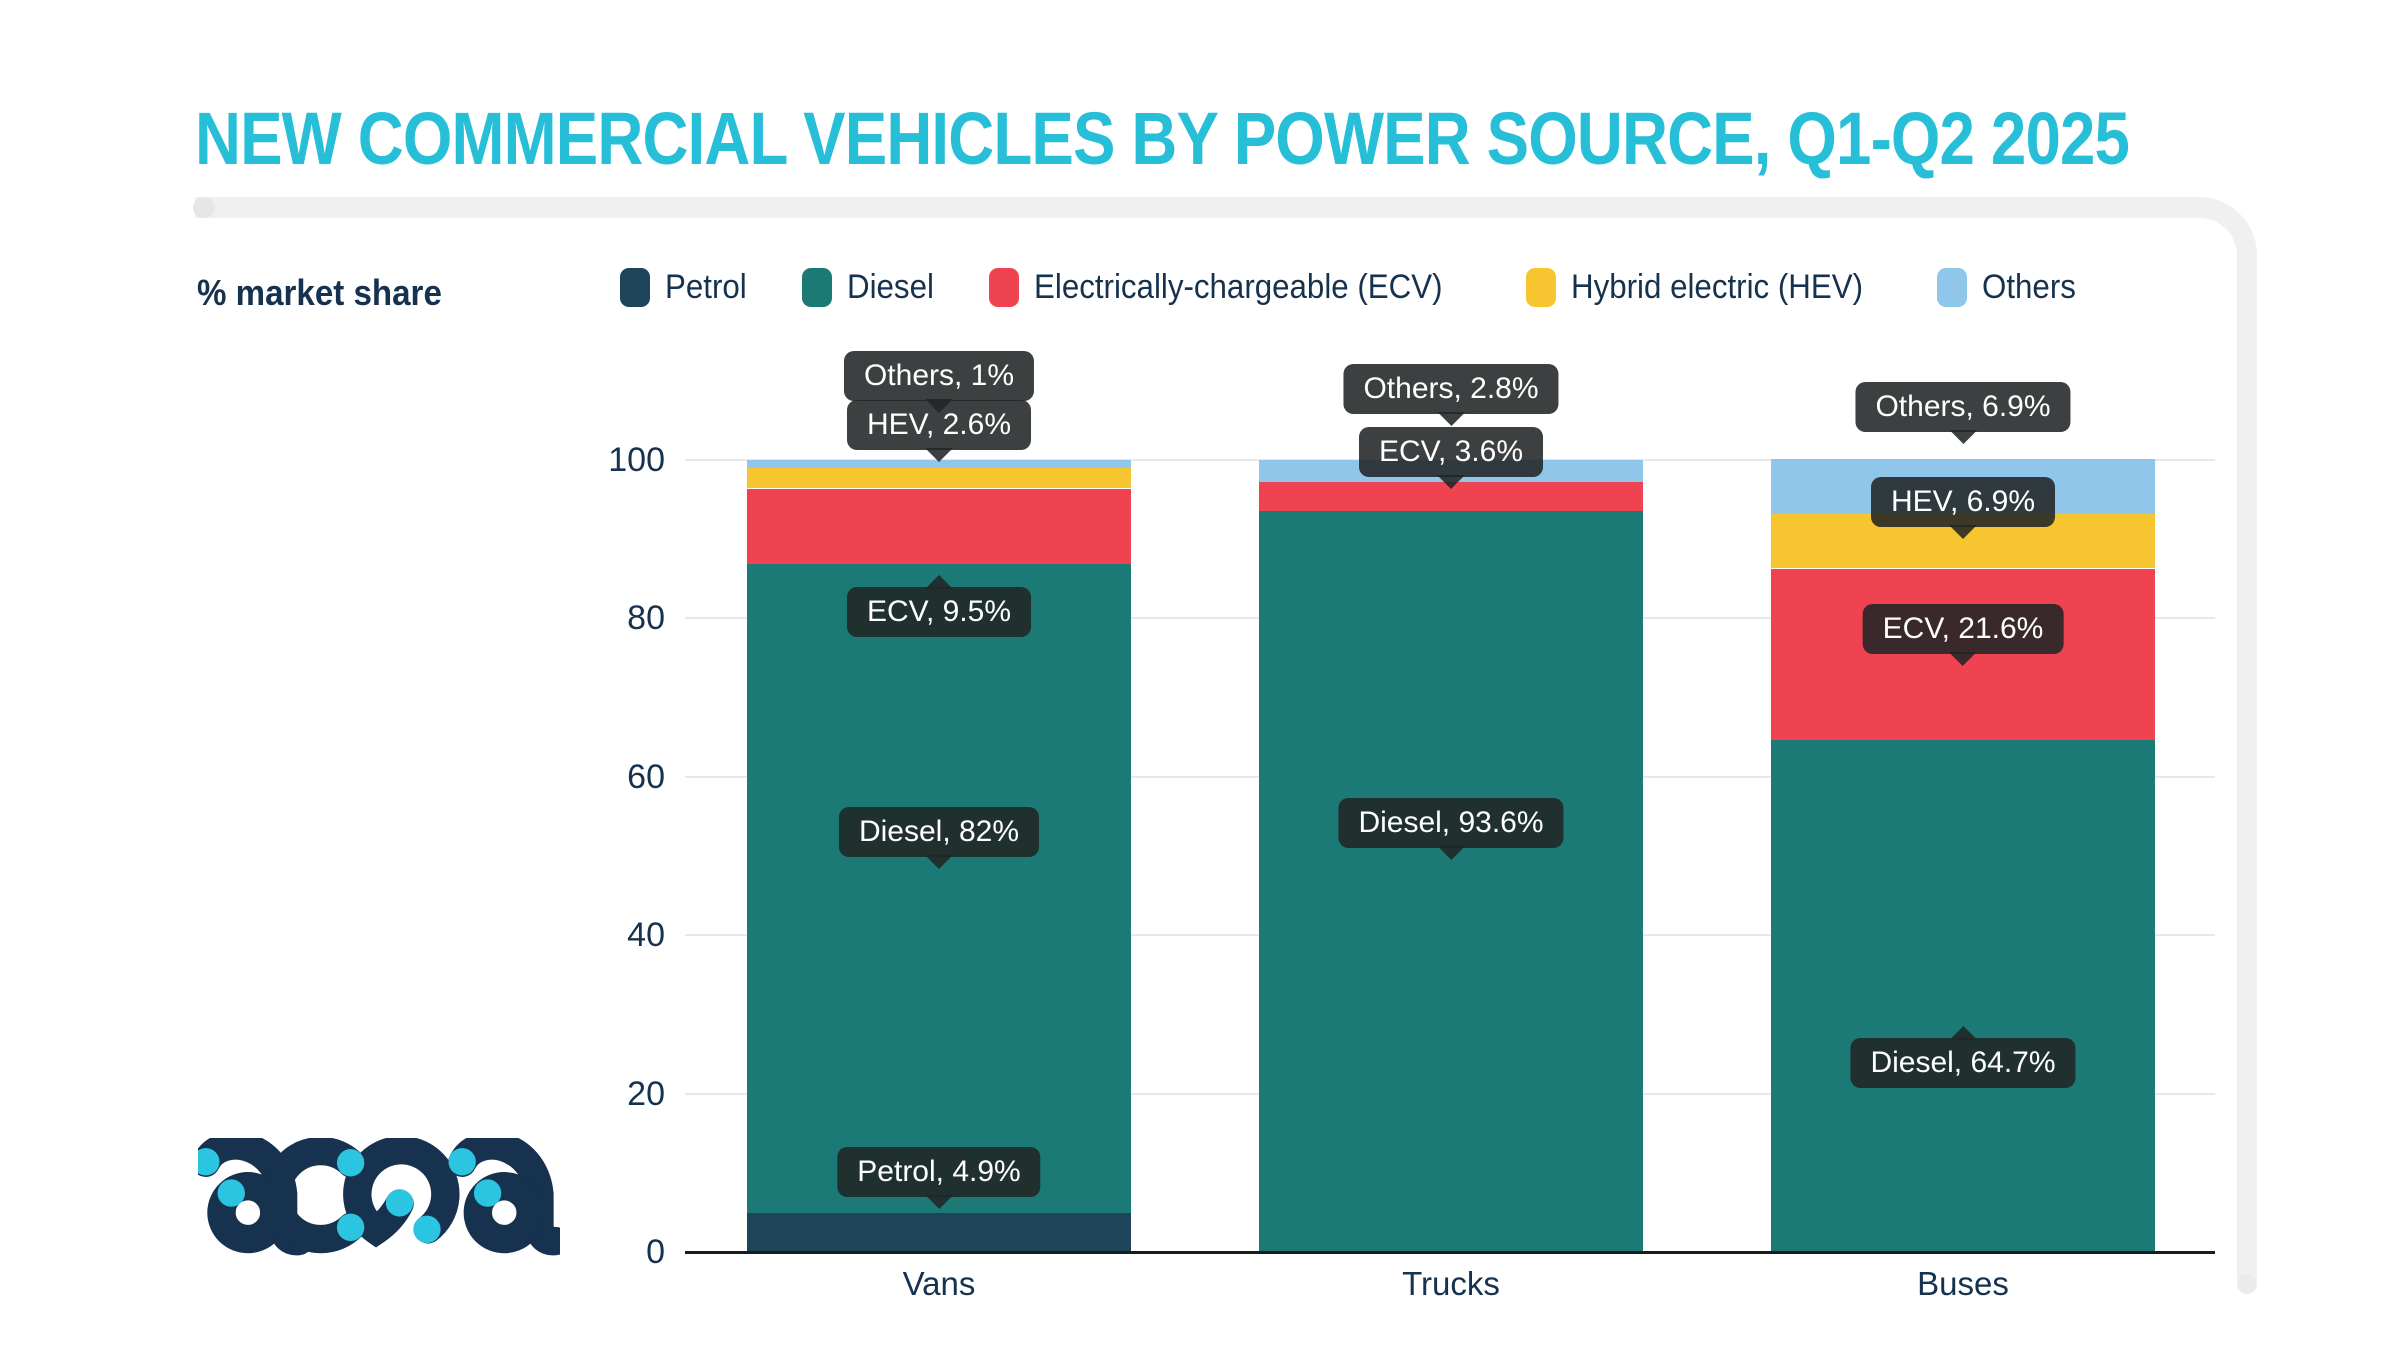  I want to click on diesel-swatch-icon, so click(816, 287).